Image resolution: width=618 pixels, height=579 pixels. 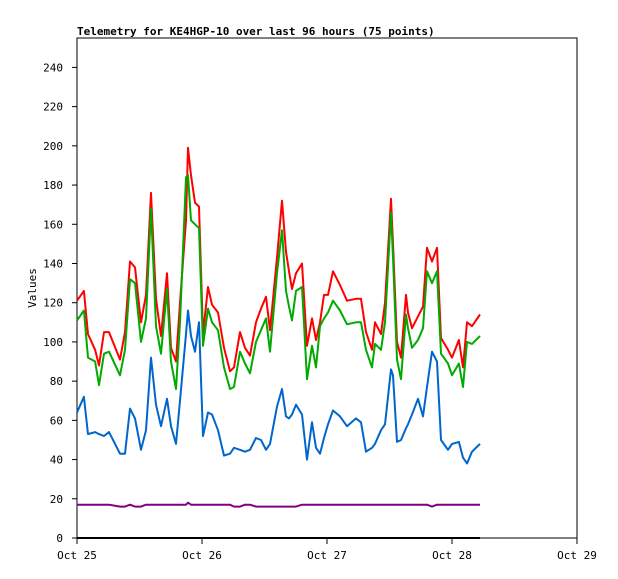 I want to click on x-tick-label: Oct 26, so click(x=202, y=555).